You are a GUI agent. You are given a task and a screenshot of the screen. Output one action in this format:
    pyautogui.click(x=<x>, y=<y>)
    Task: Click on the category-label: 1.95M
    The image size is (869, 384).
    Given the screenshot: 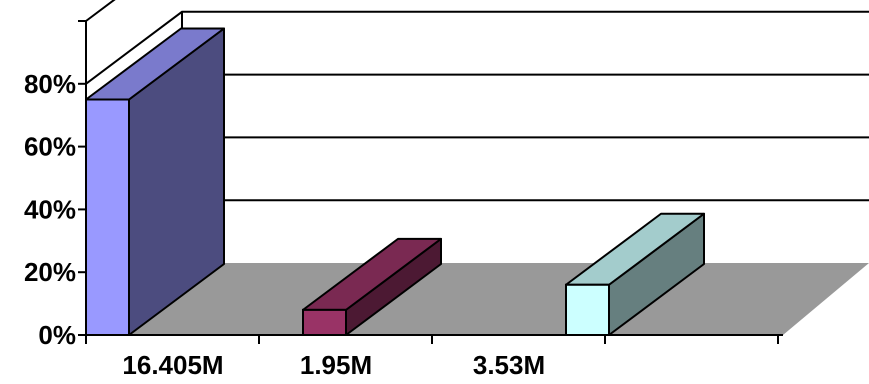 What is the action you would take?
    pyautogui.click(x=336, y=365)
    